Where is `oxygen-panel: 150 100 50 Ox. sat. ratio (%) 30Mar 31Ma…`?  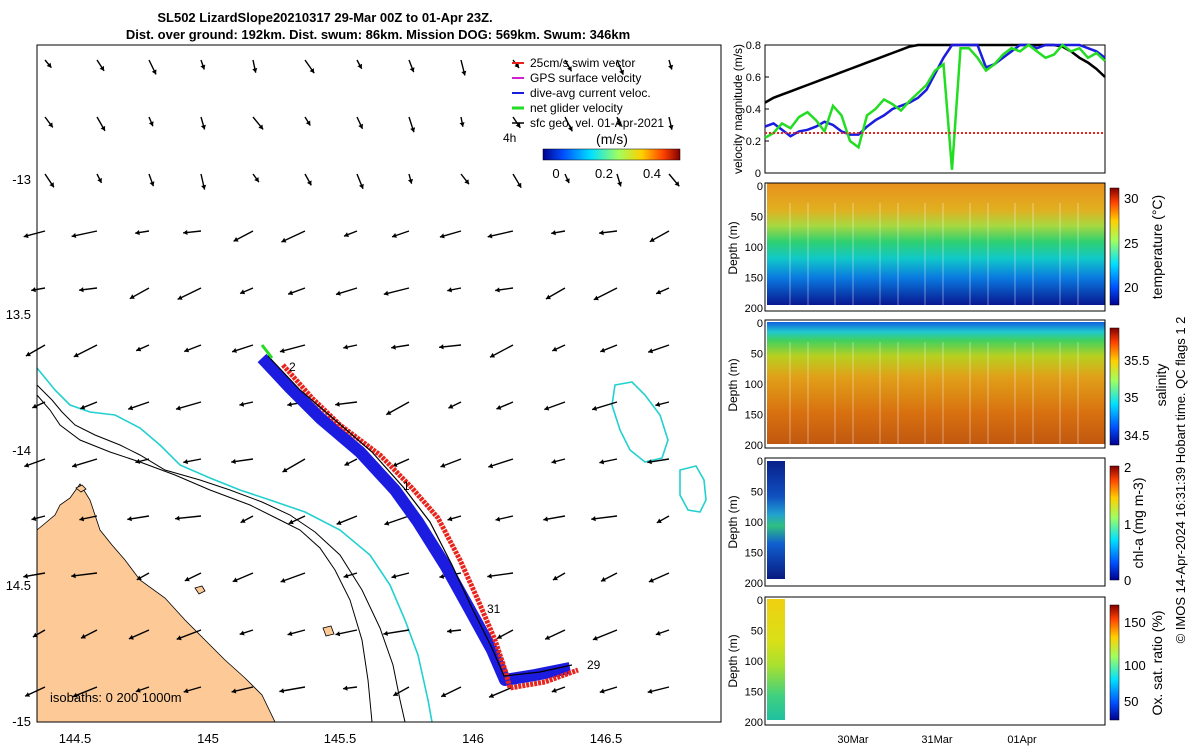
oxygen-panel: 150 100 50 Ox. sat. ratio (%) 30Mar 31Ma… is located at coordinates (964, 671).